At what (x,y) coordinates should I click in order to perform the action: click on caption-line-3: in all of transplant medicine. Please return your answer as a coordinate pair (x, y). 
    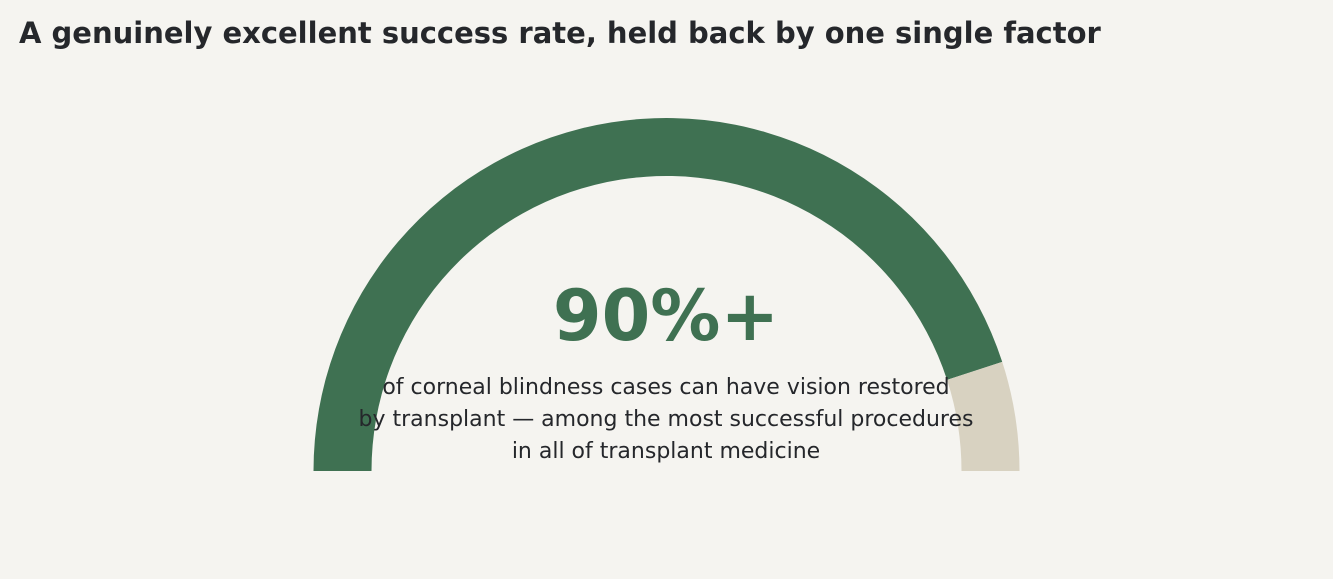
    Looking at the image, I should click on (666, 451).